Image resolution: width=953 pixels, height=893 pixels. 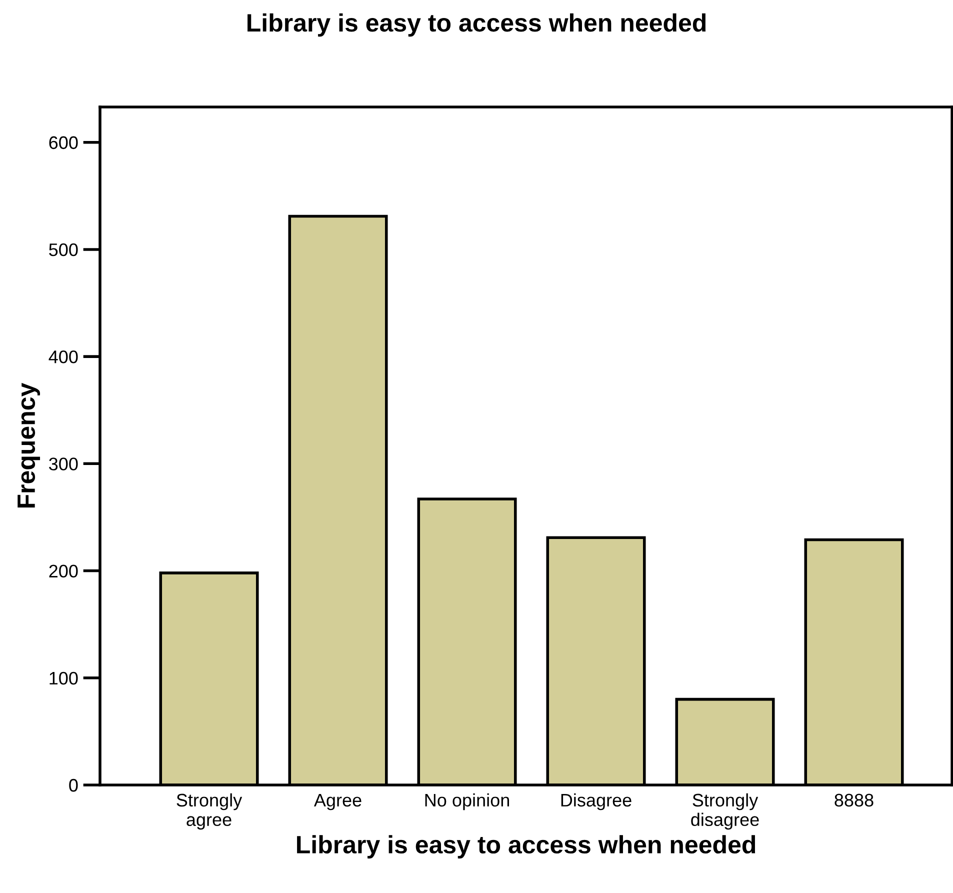 I want to click on x-tick-label: Agree, so click(x=338, y=802).